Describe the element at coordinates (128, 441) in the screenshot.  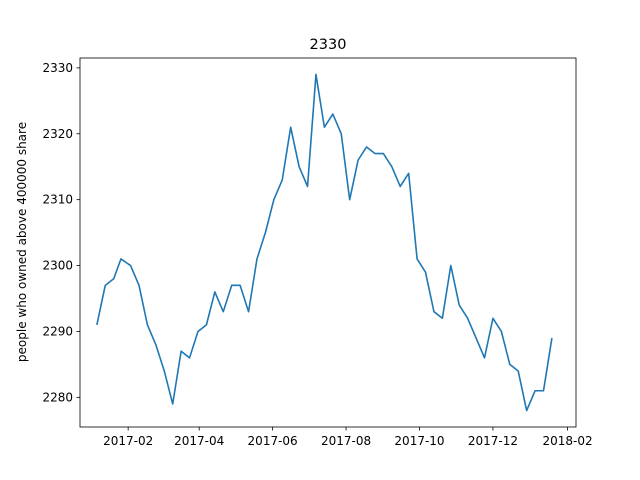
I see `x-tick-label: 2017-02` at that location.